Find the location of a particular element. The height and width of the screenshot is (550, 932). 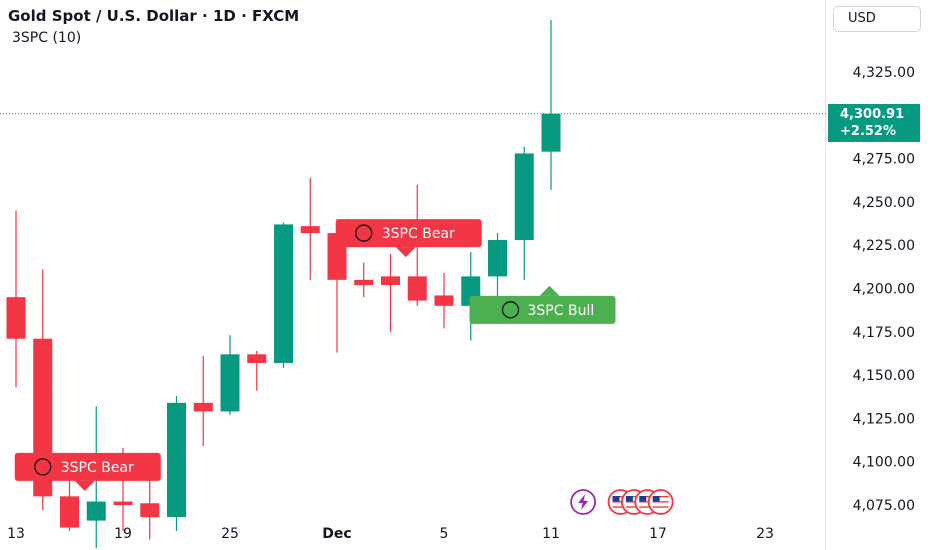

time-tick-label: 25 is located at coordinates (230, 534).